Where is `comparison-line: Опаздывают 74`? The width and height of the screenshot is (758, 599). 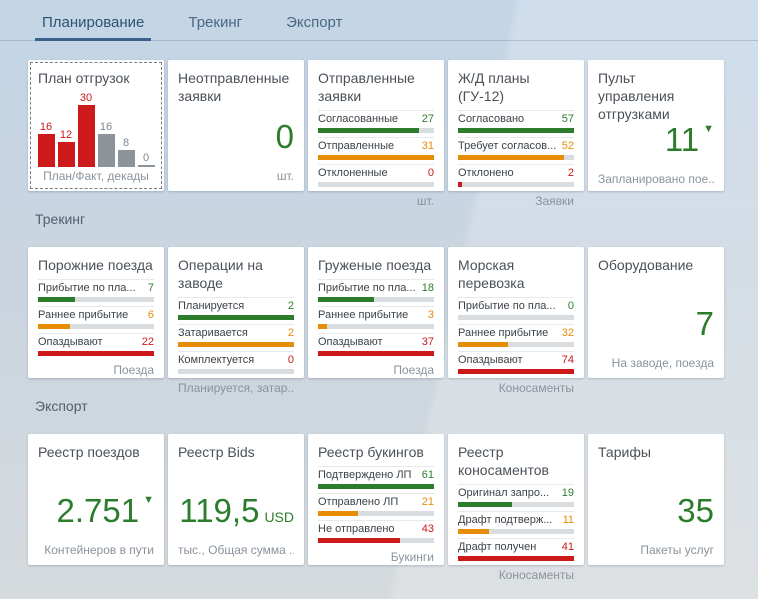
comparison-line: Опаздывают 74 is located at coordinates (516, 360).